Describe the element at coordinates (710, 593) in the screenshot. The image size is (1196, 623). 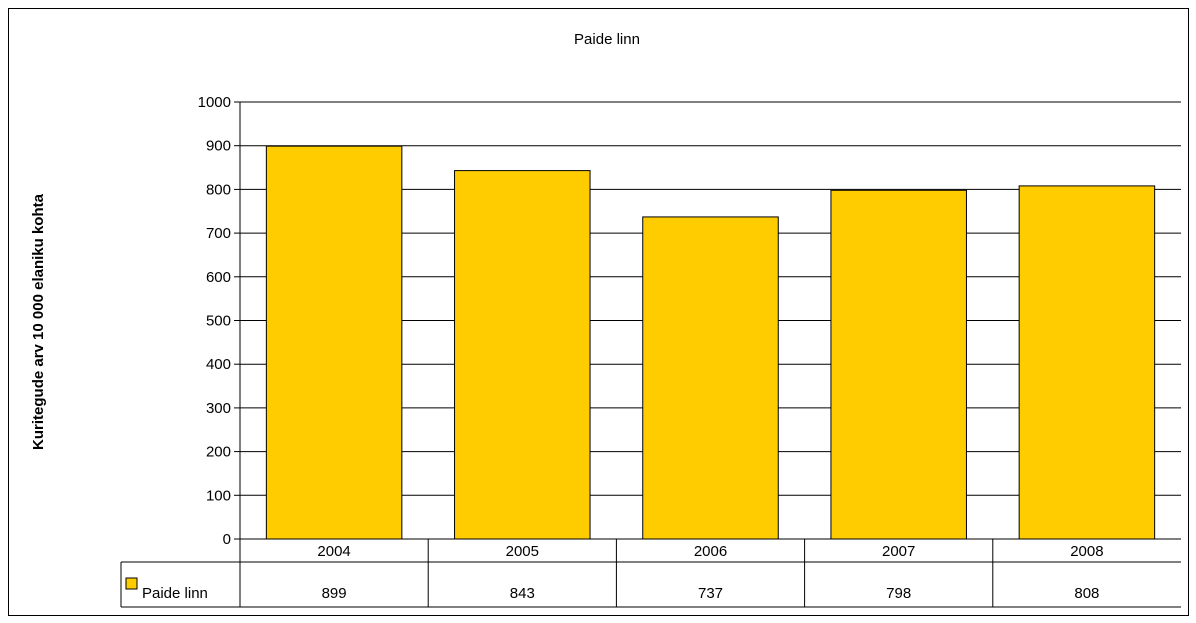
I see `table-value: 737` at that location.